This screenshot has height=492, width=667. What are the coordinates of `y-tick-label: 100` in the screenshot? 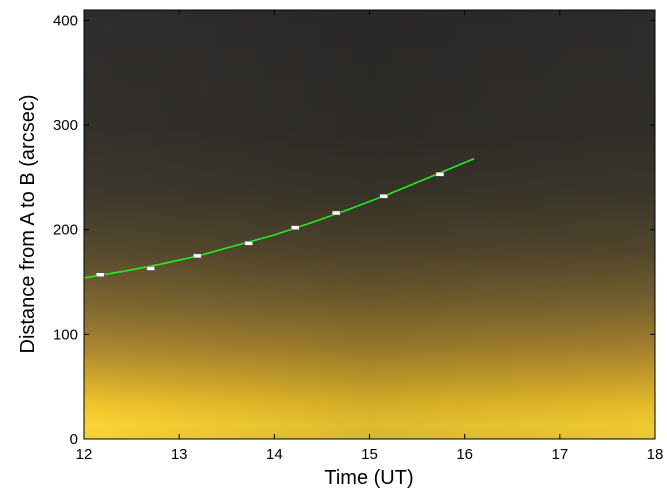 It's located at (65, 334).